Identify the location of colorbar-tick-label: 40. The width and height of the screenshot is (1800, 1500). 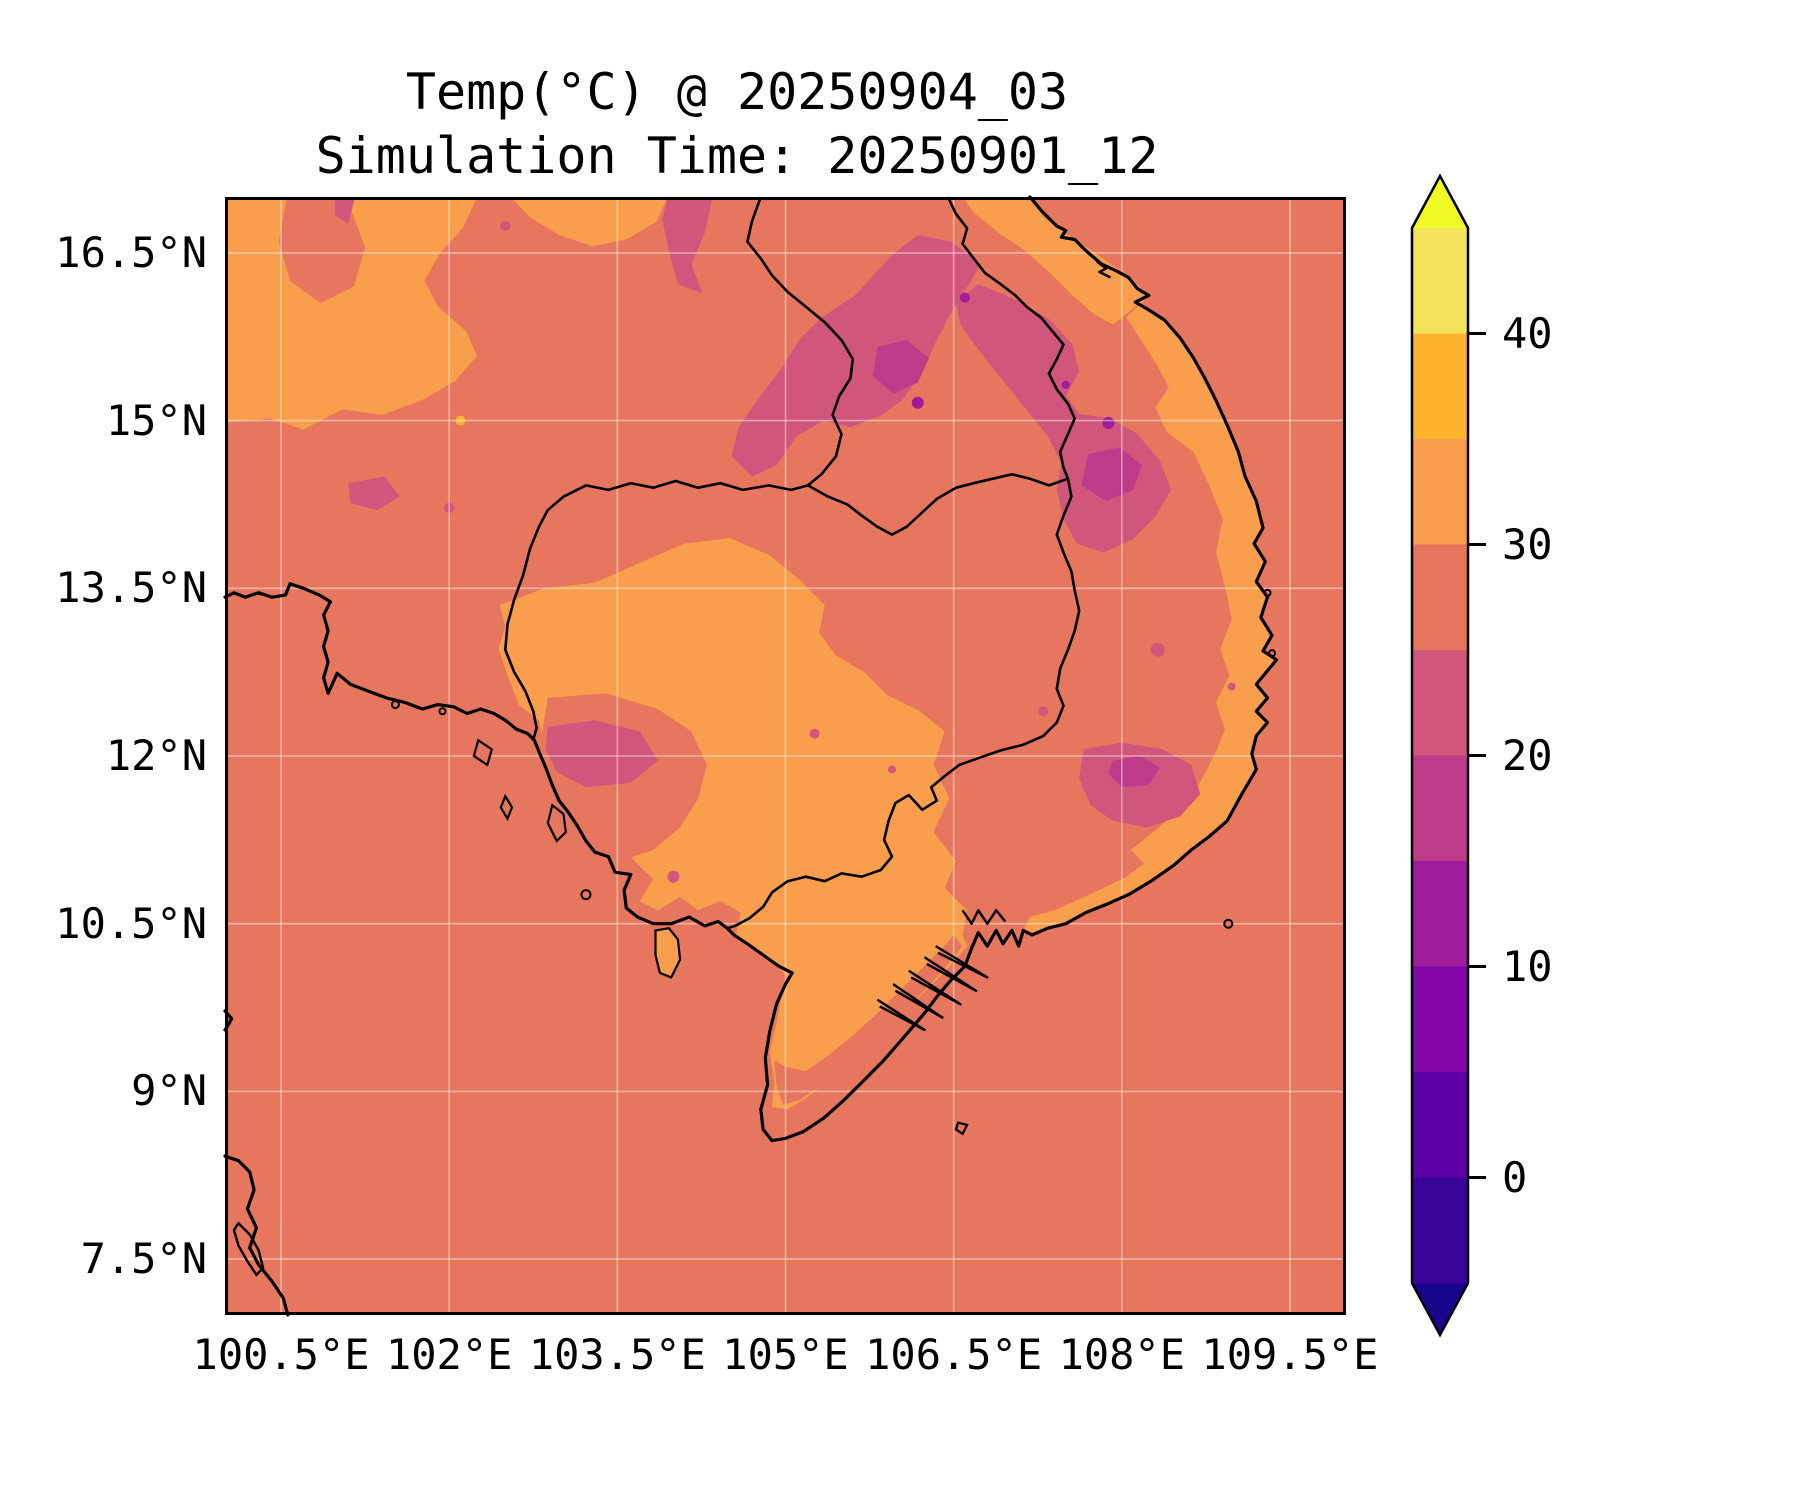
(1527, 333).